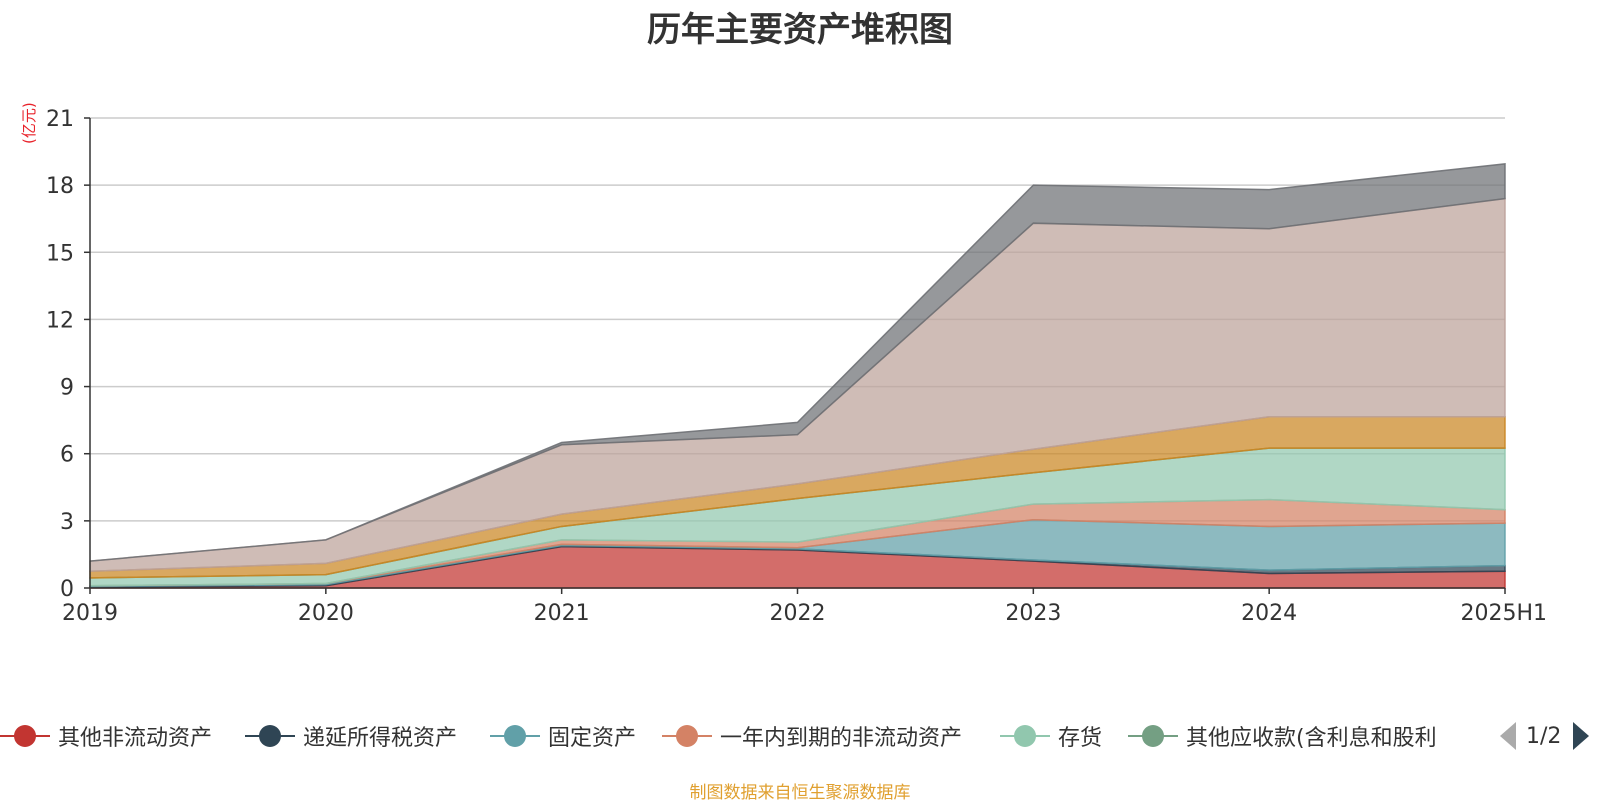 Image resolution: width=1600 pixels, height=803 pixels. What do you see at coordinates (1269, 613) in the screenshot?
I see `x-tick-label: 2024` at bounding box center [1269, 613].